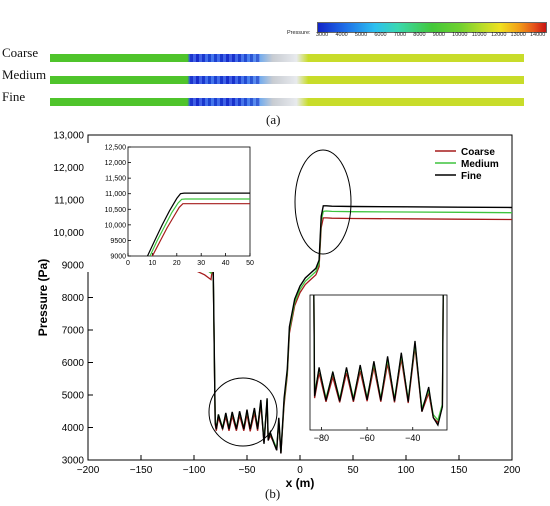  I want to click on x-tick-label: −150, so click(141, 470).